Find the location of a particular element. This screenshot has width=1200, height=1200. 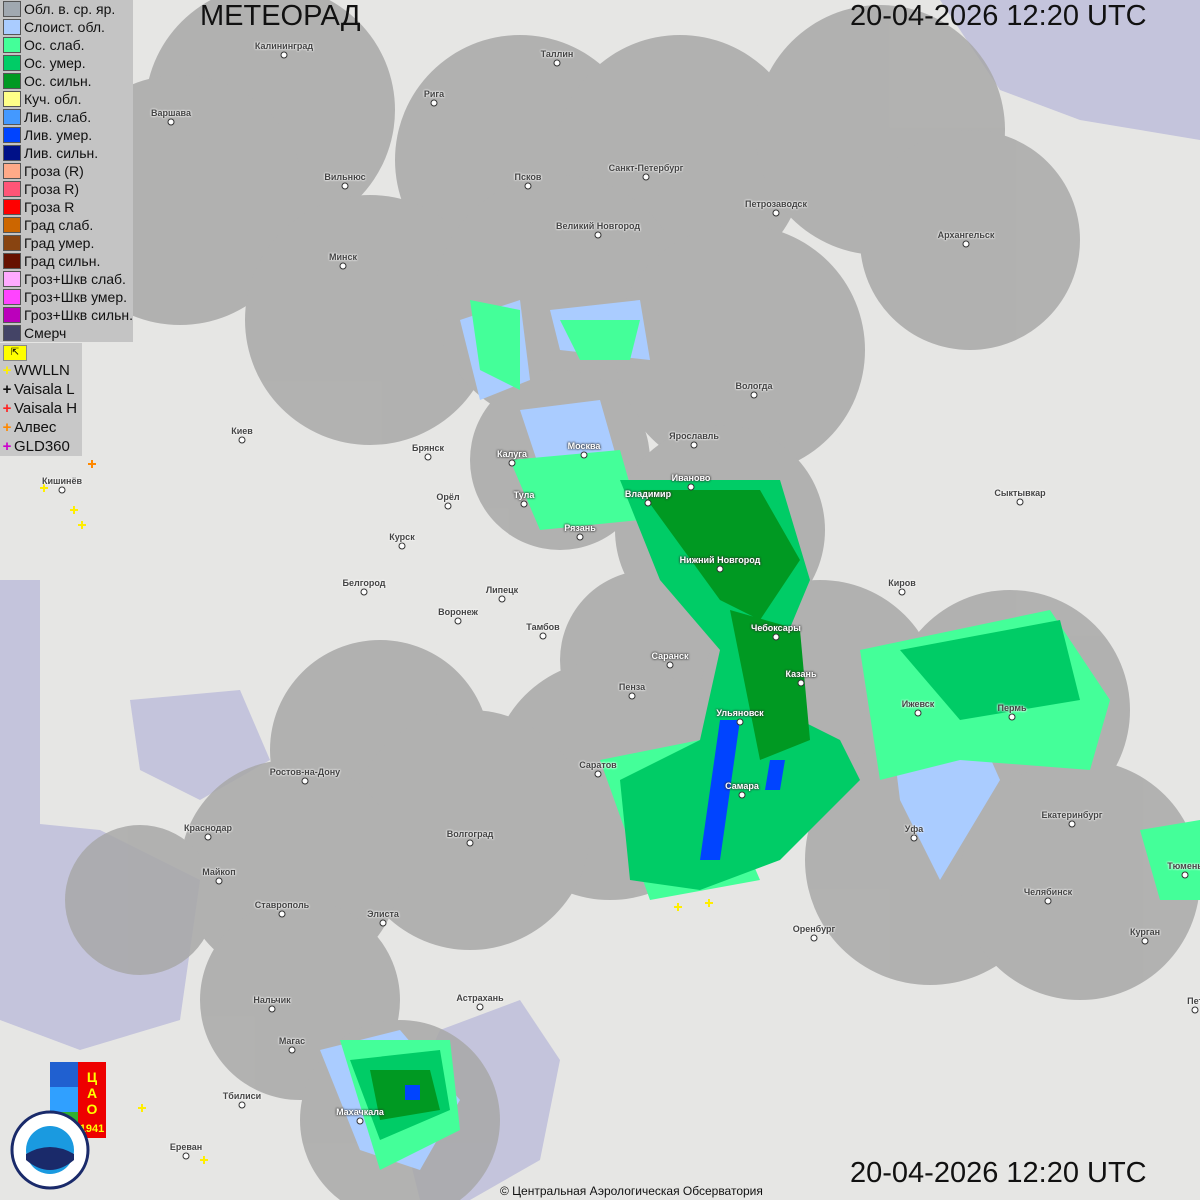

legend-item: Ос. умер. is located at coordinates (66, 63).